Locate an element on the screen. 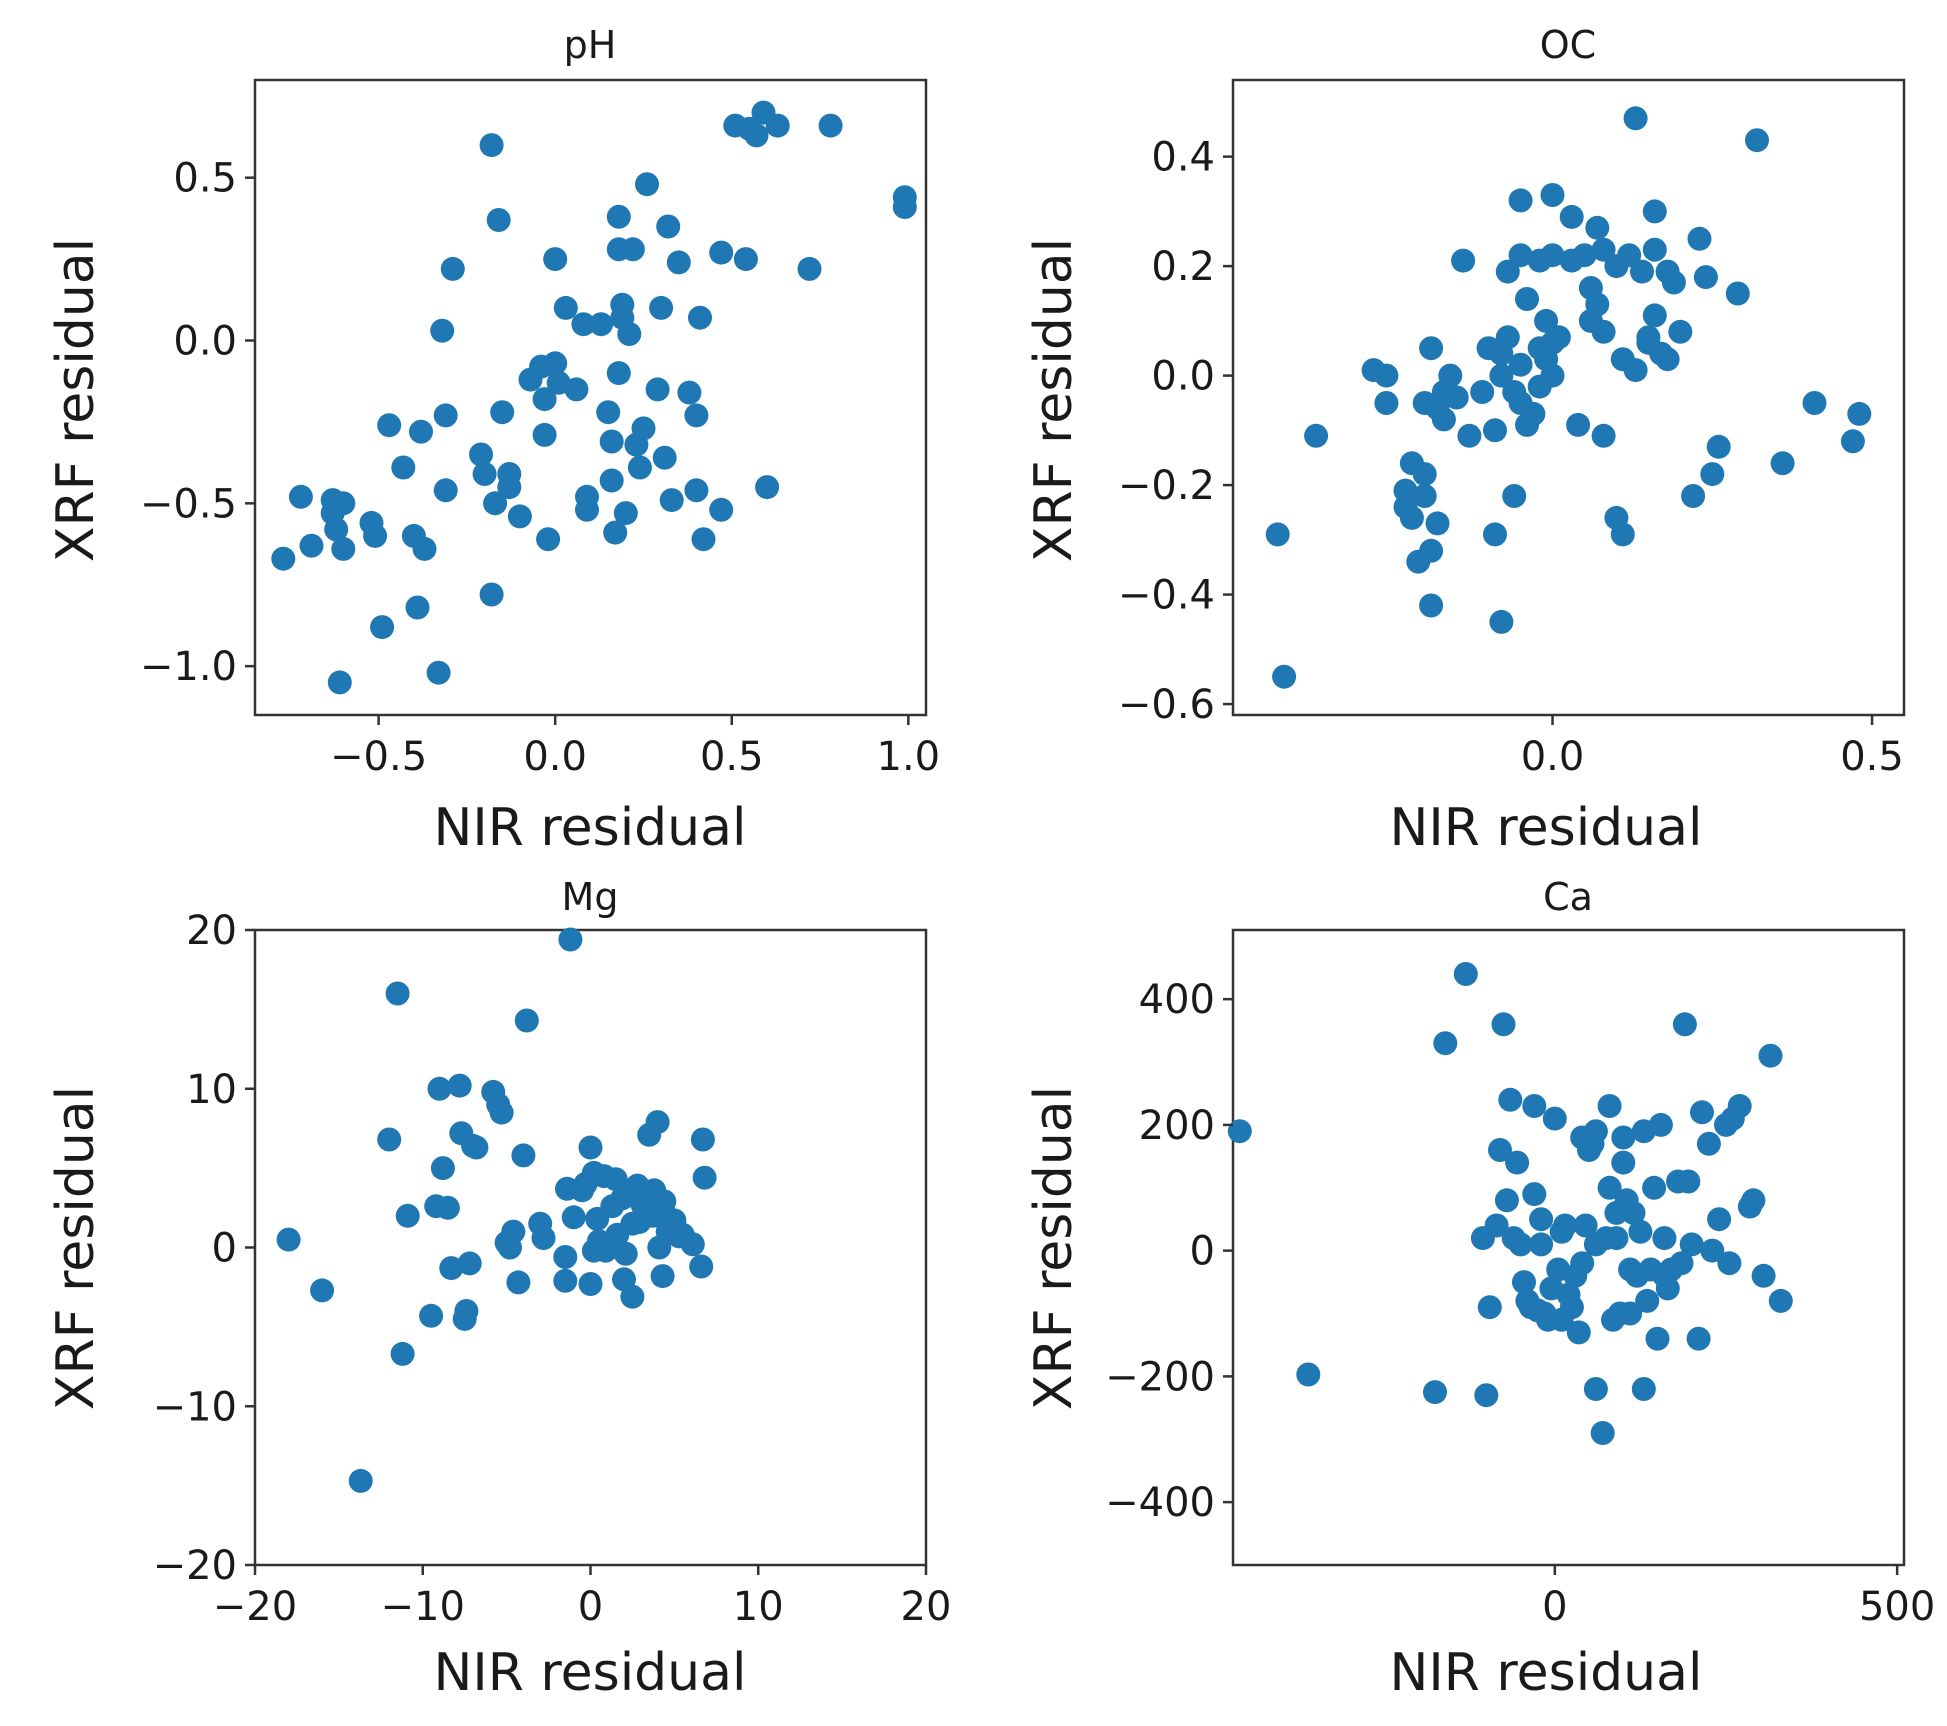 This screenshot has width=1947, height=1726. y-tick-label: −20 is located at coordinates (195, 1566).